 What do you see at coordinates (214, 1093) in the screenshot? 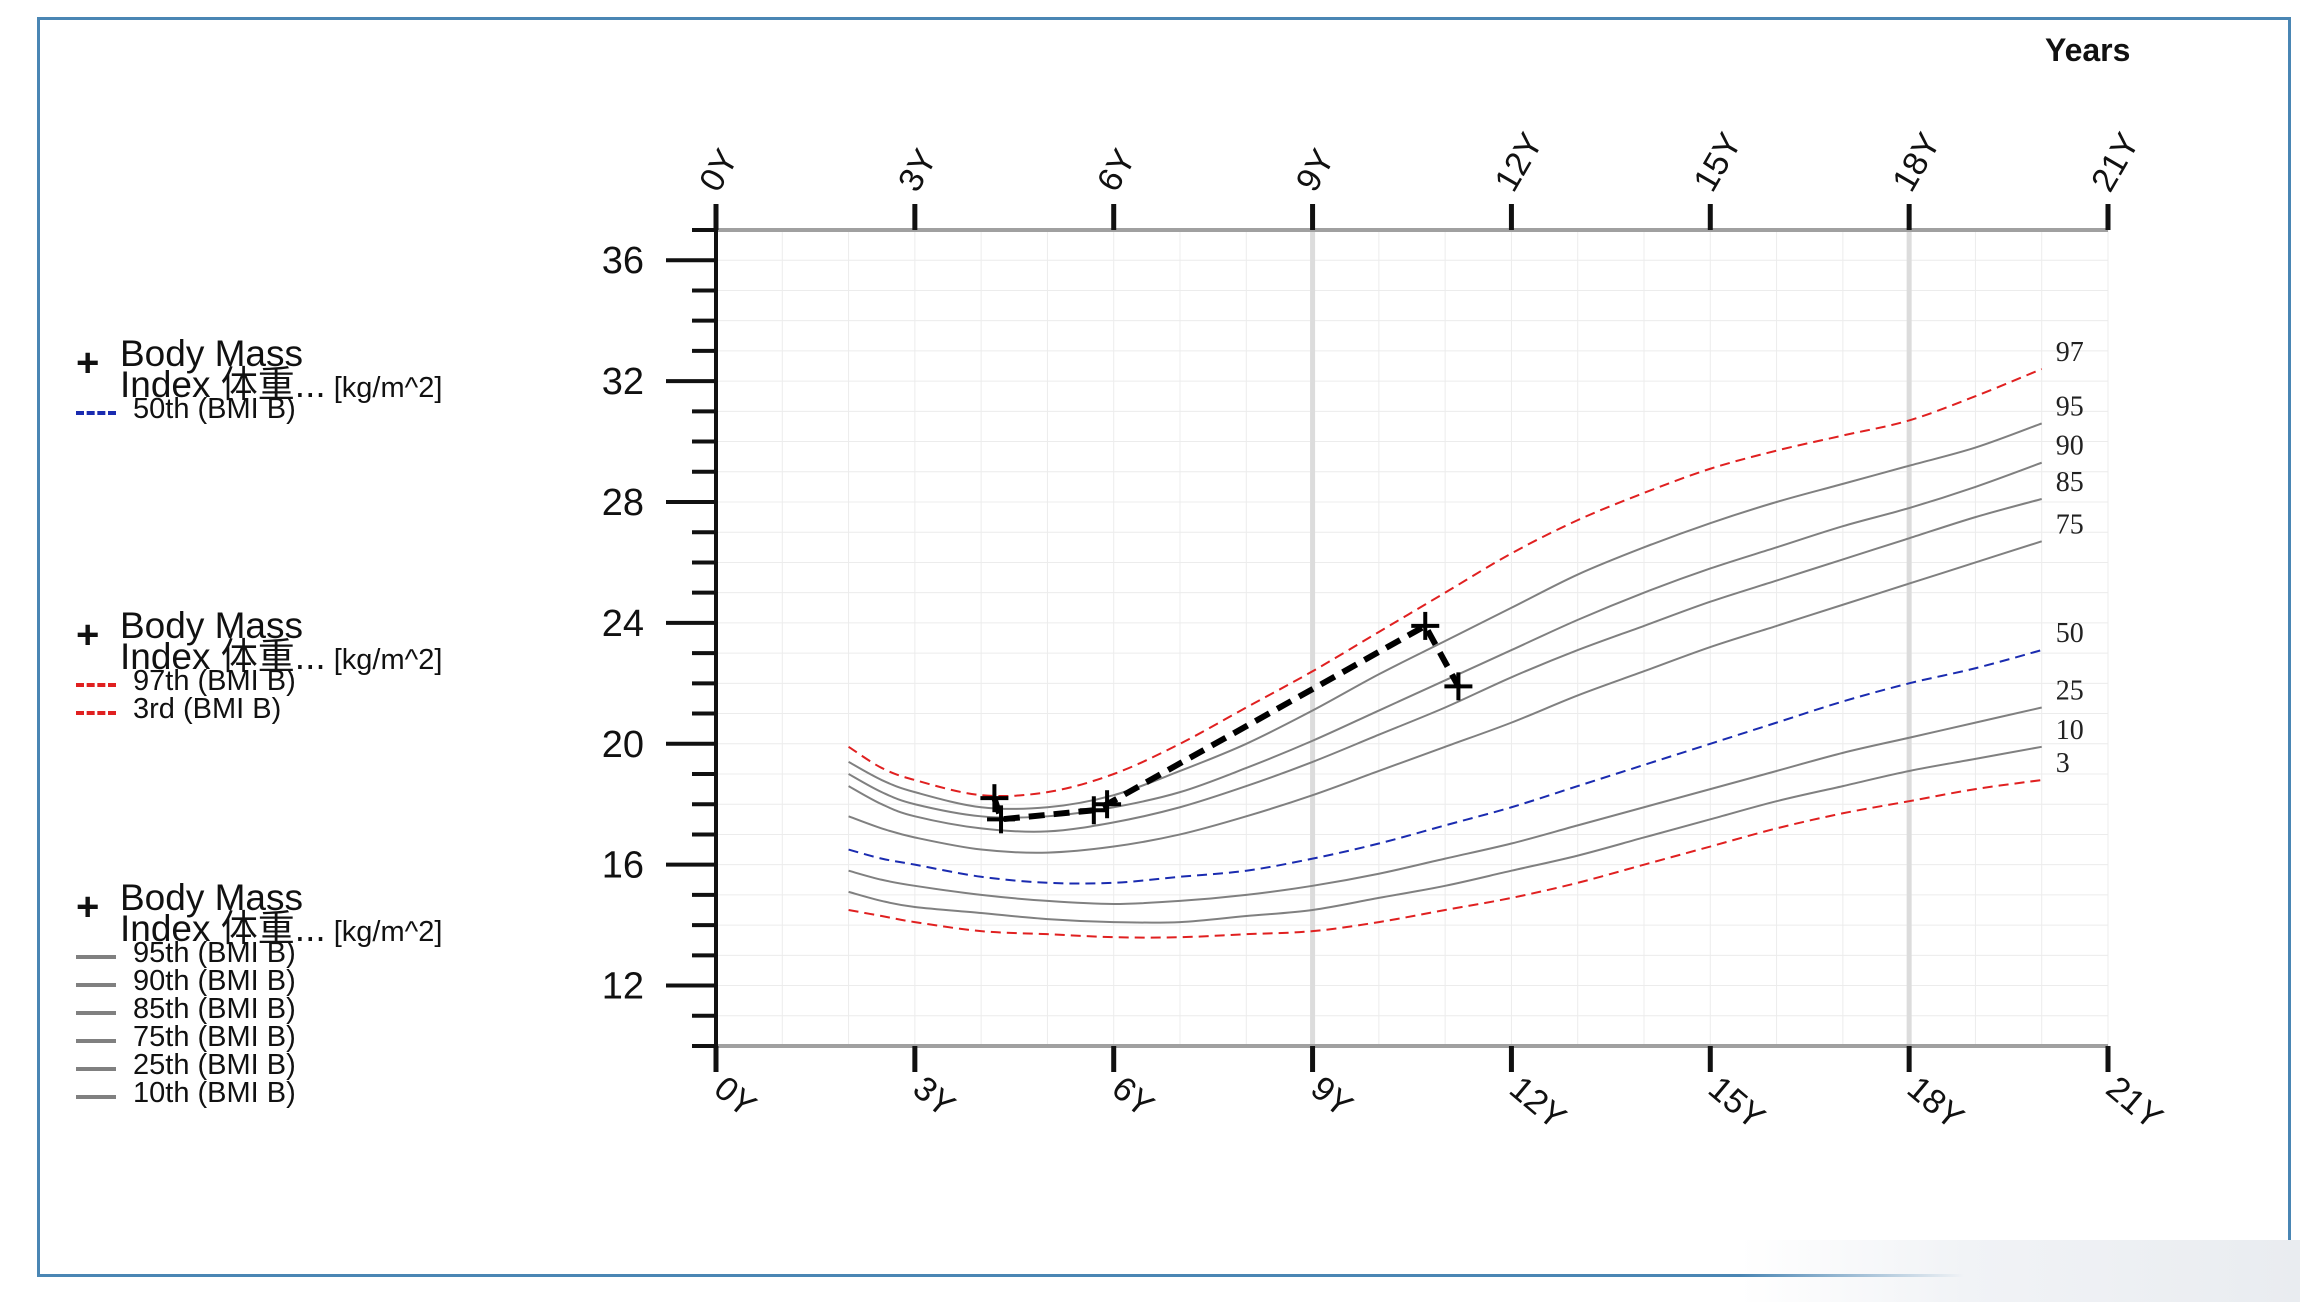
I see `legend-label: 10th (BMI B)` at bounding box center [214, 1093].